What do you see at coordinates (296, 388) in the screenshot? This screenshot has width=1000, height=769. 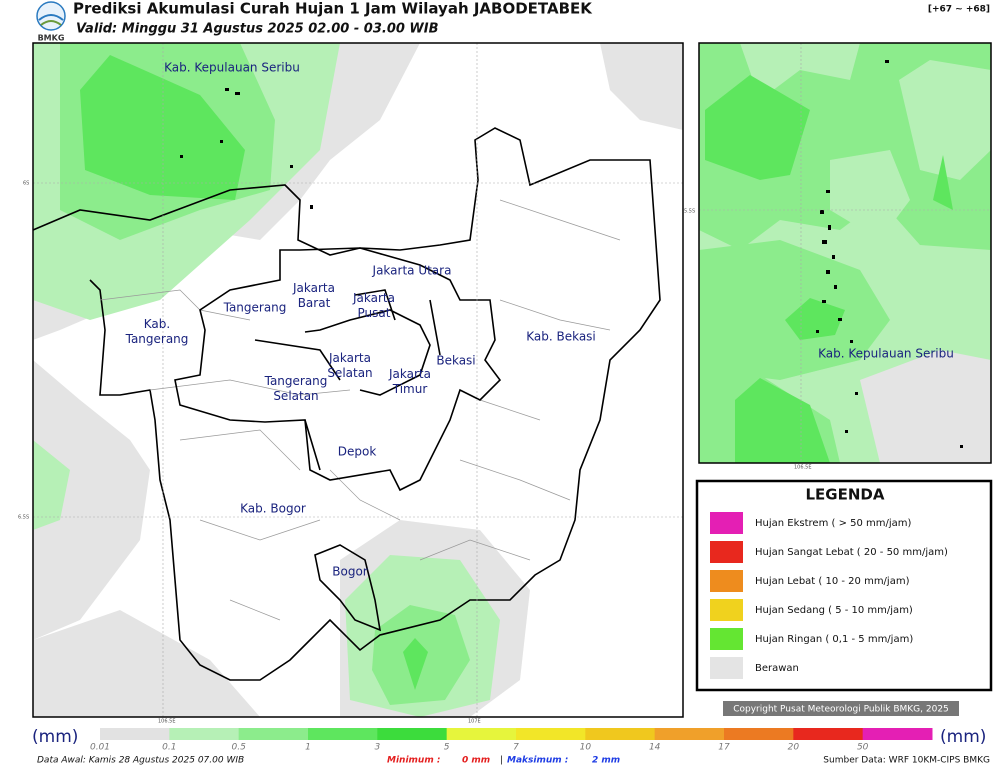 I see `region-label: Tangerang Selatan` at bounding box center [296, 388].